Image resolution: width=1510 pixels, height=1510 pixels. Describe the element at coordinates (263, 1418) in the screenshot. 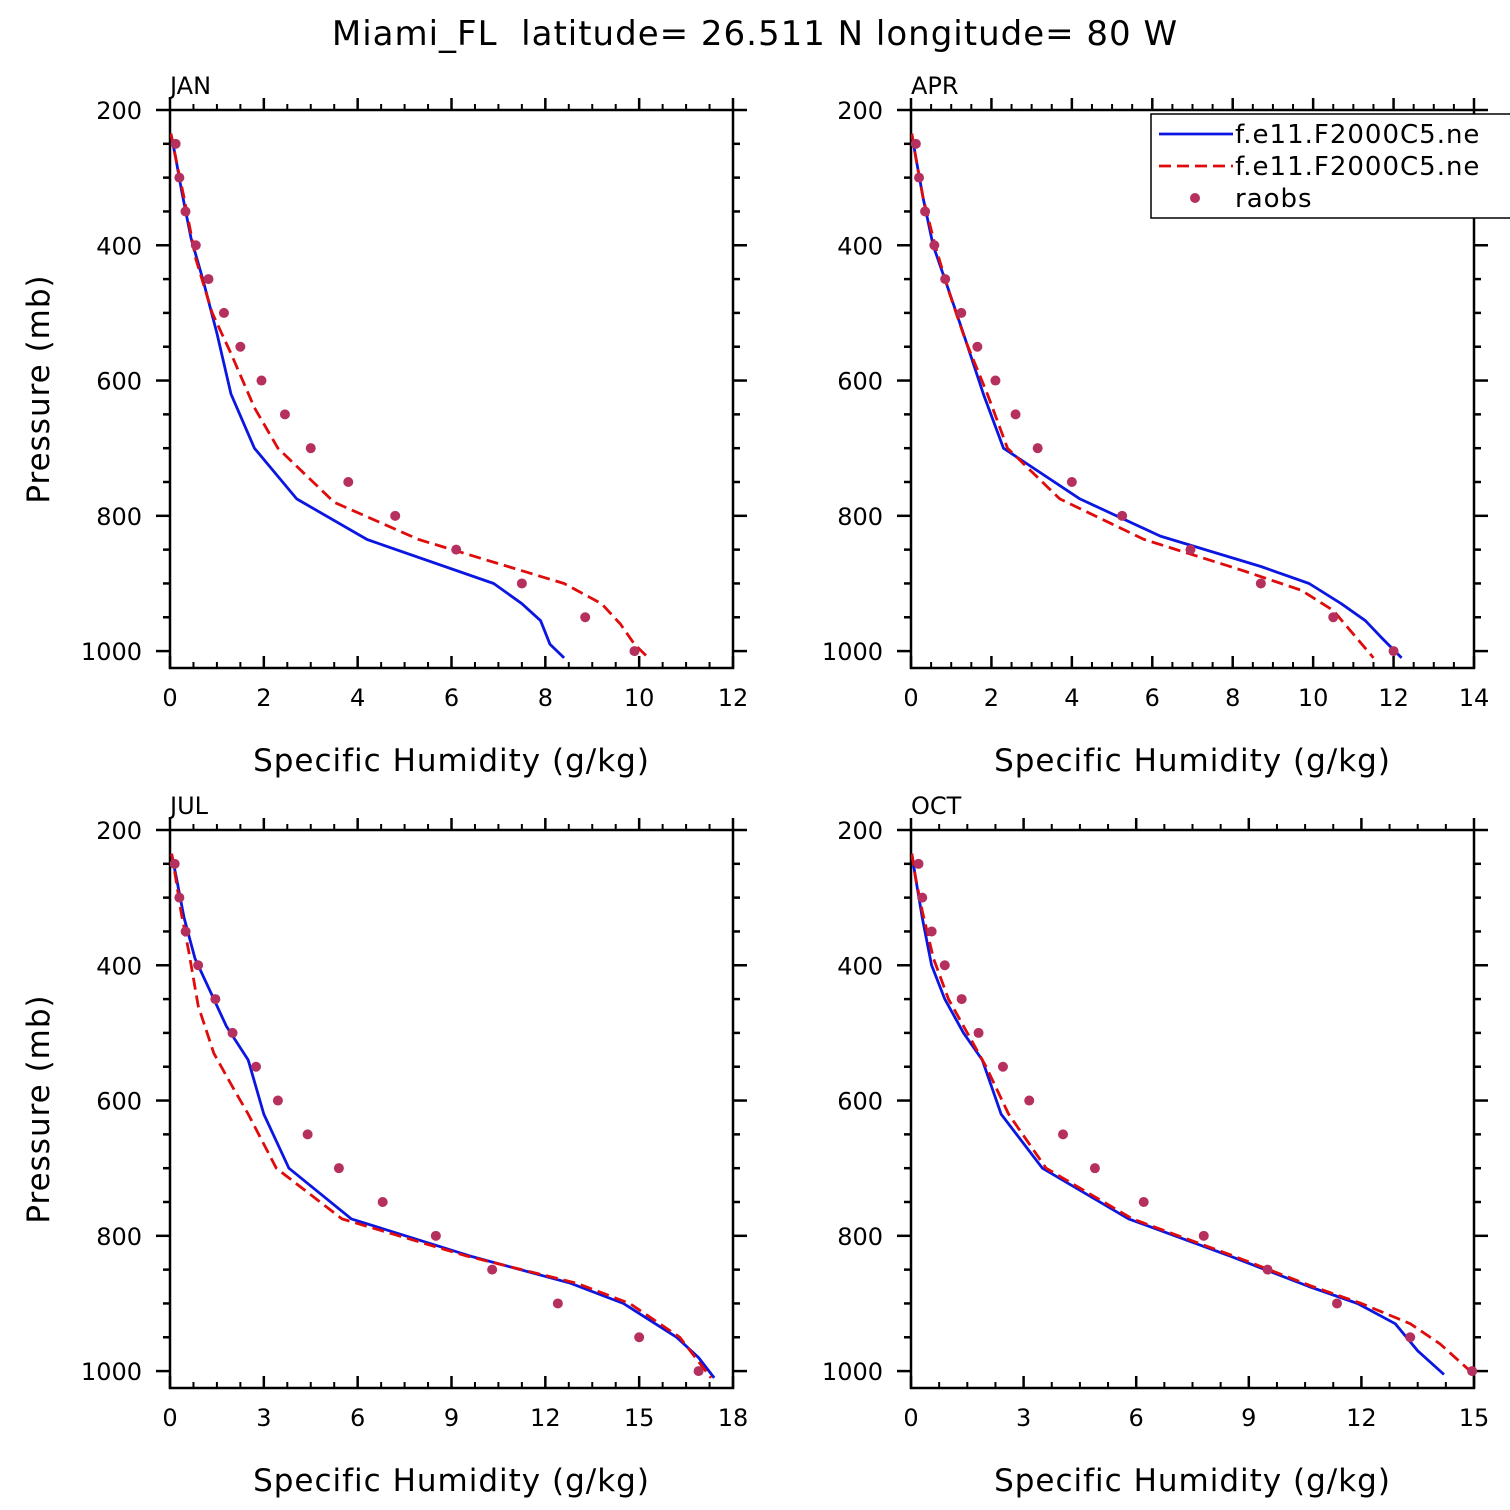

I see `x-tick-label: 3` at that location.